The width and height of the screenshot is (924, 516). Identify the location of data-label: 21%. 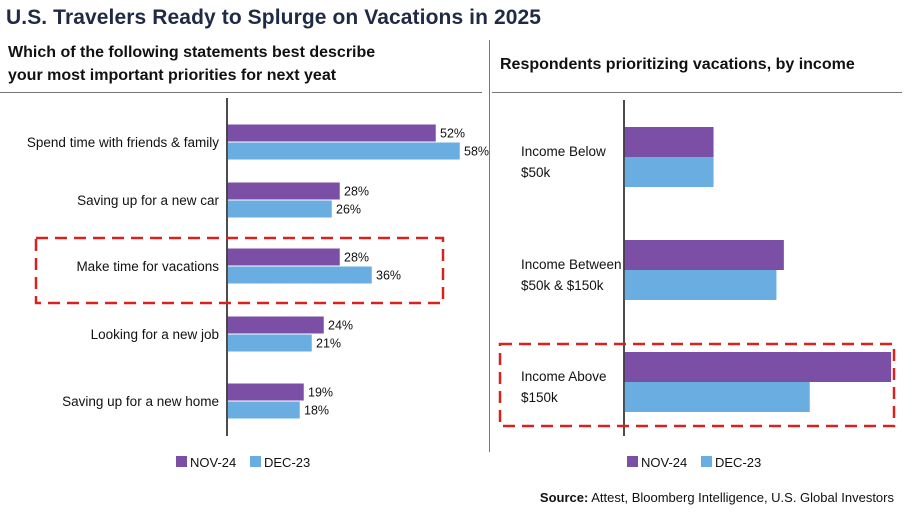
(328, 344).